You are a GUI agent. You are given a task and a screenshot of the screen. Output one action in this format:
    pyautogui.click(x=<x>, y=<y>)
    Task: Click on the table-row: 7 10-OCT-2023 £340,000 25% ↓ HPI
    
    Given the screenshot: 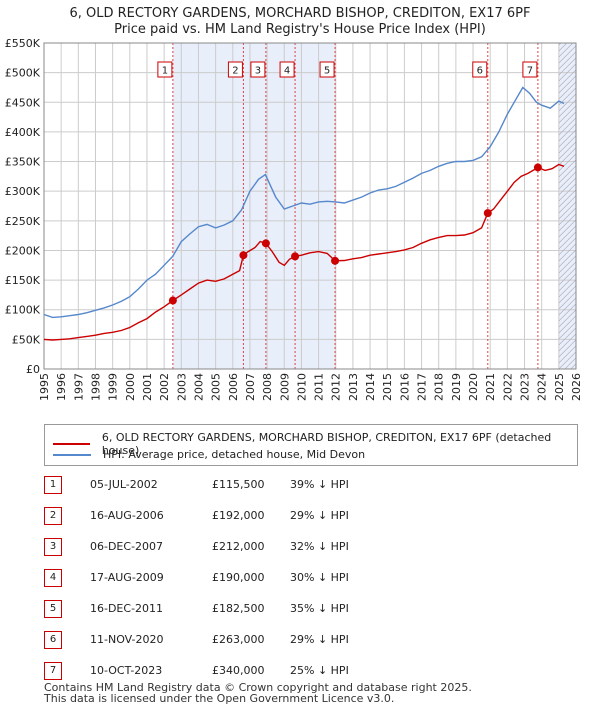 What is the action you would take?
    pyautogui.click(x=314, y=670)
    